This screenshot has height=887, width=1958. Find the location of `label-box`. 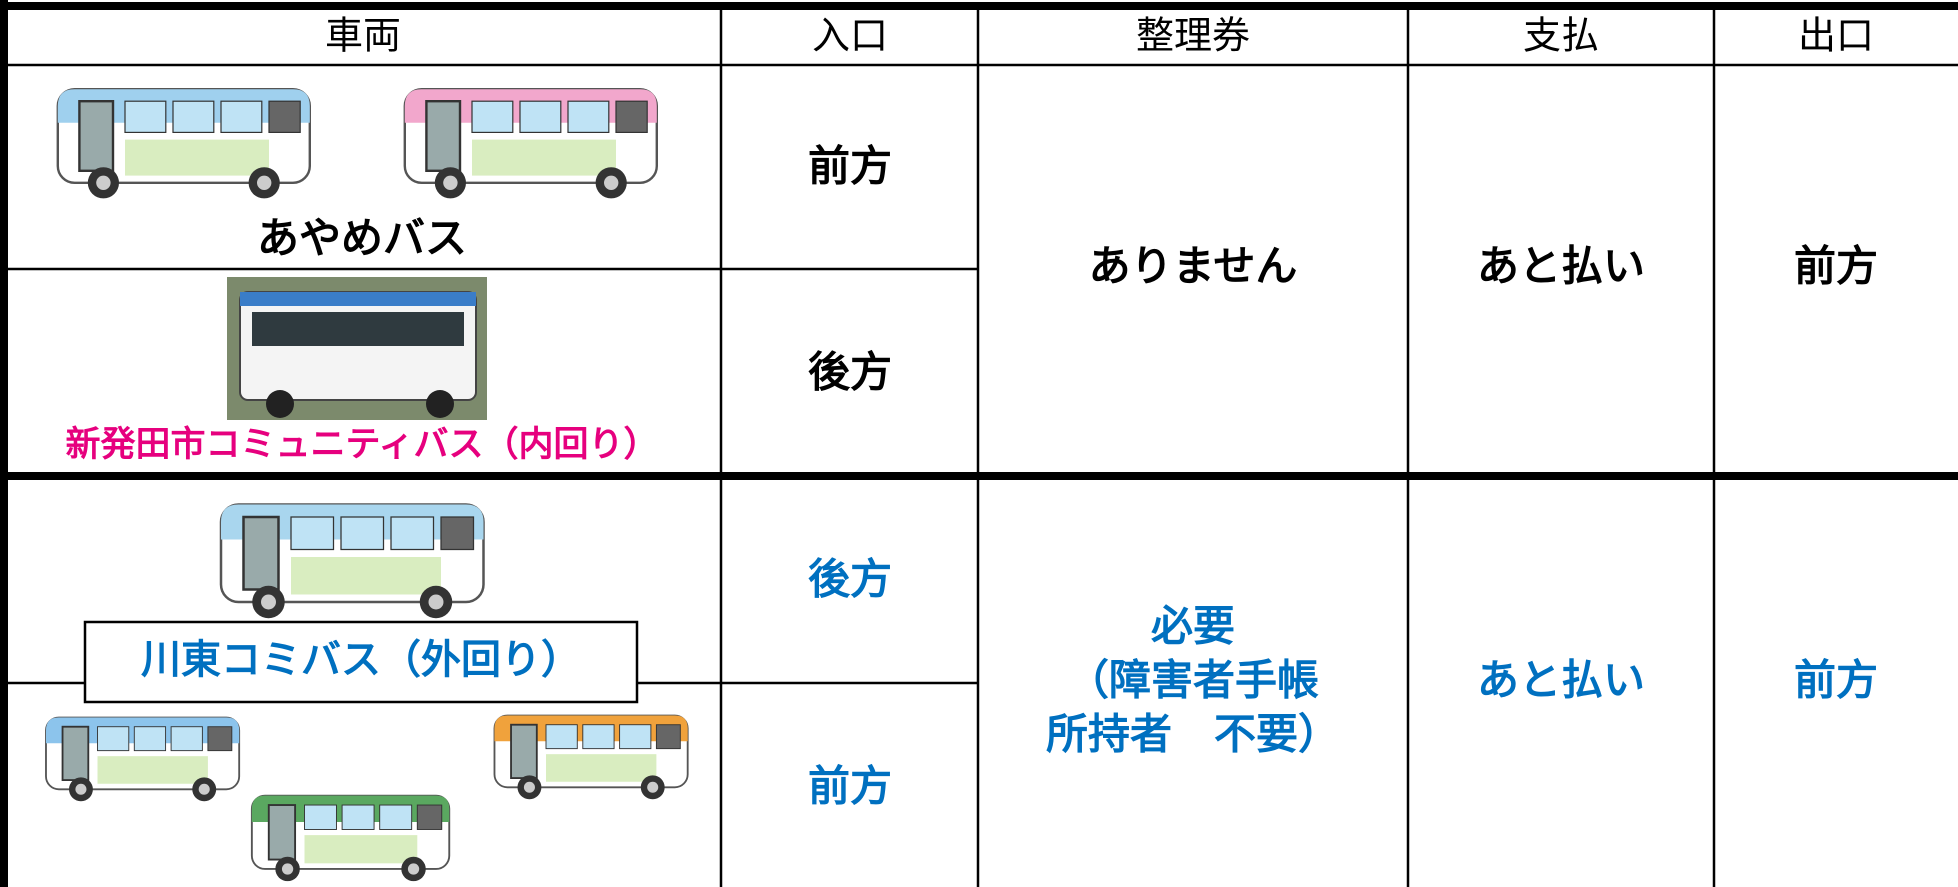

label-box is located at coordinates (361, 662).